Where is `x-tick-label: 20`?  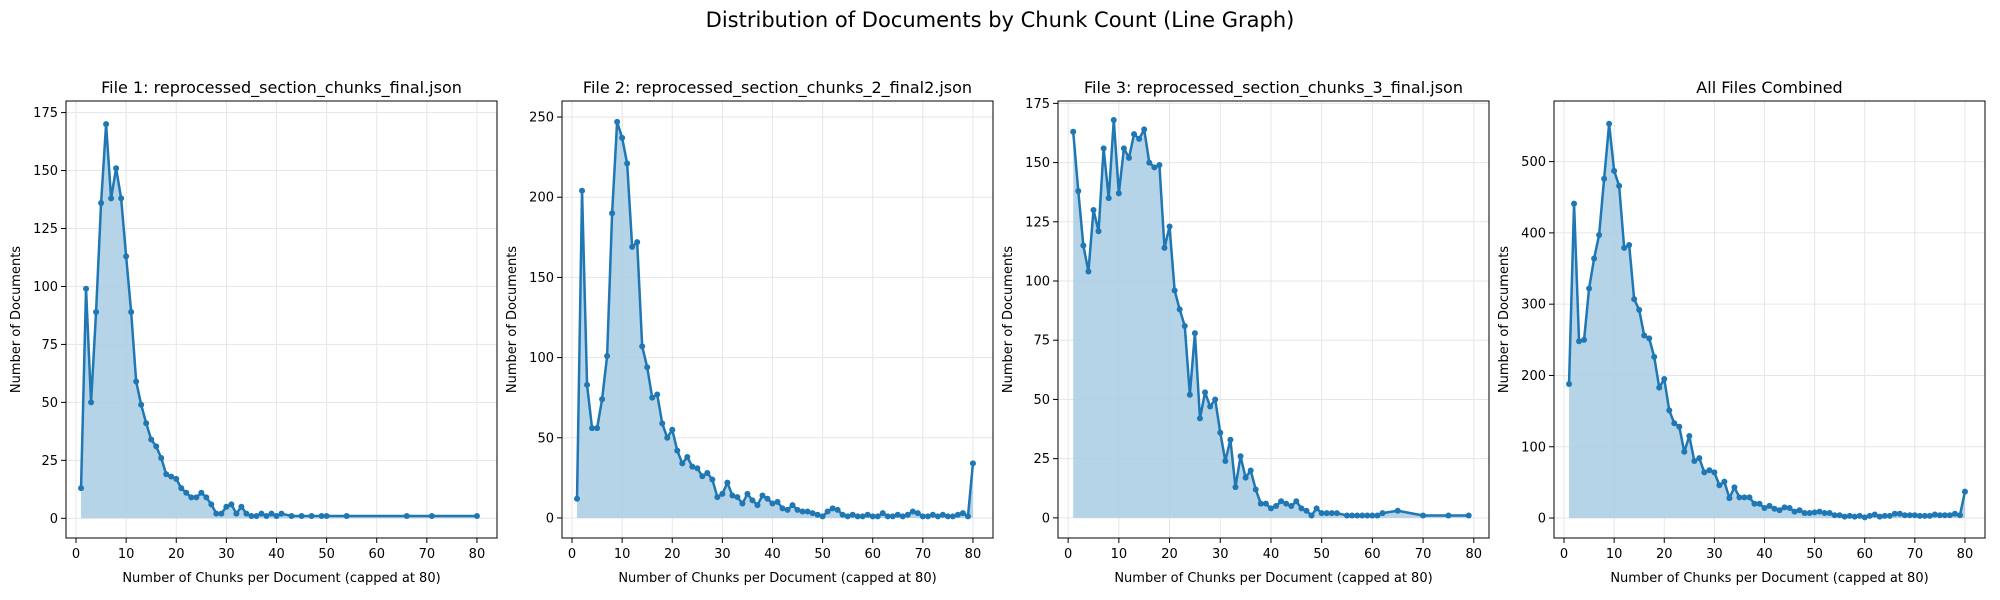
x-tick-label: 20 is located at coordinates (672, 554).